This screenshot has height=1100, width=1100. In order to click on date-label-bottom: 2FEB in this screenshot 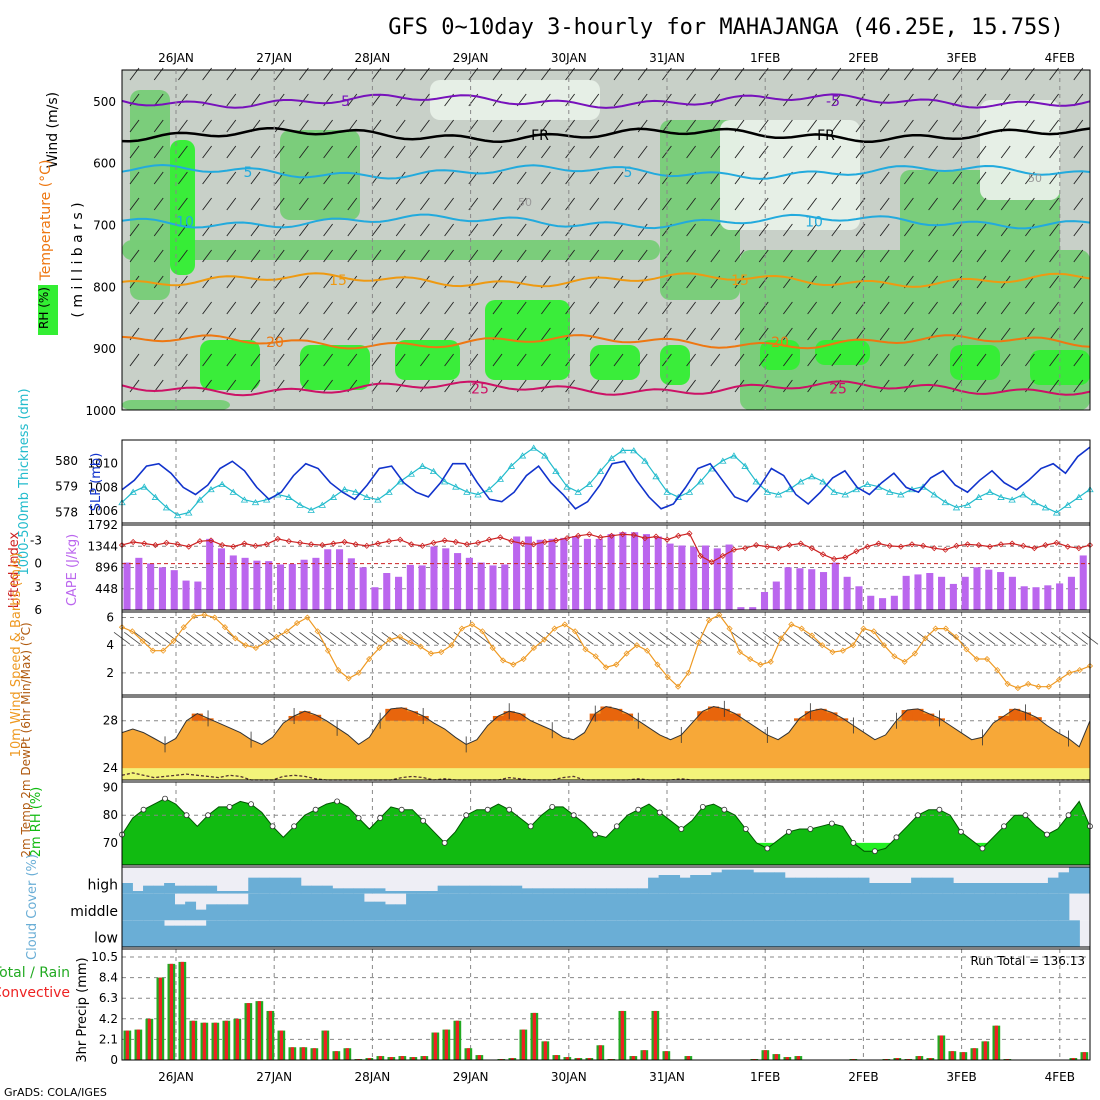, I will do `click(863, 1077)`.